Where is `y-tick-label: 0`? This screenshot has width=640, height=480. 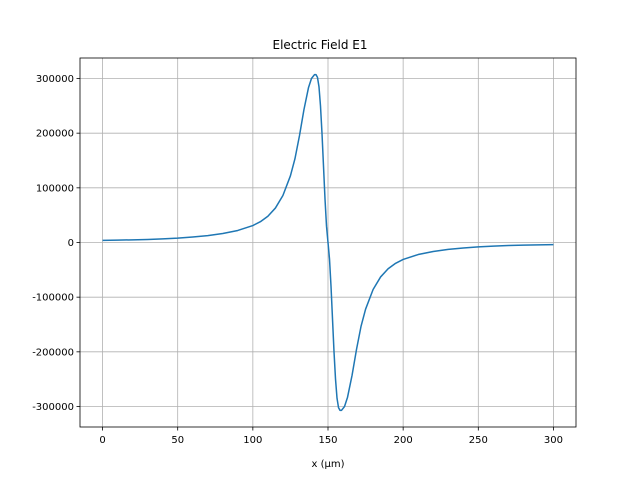
y-tick-label: 0 is located at coordinates (71, 243).